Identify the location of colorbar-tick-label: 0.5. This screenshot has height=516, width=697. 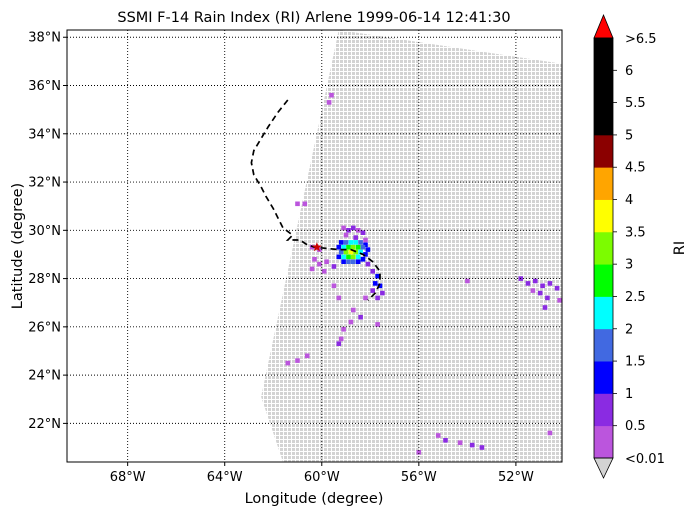
(635, 426).